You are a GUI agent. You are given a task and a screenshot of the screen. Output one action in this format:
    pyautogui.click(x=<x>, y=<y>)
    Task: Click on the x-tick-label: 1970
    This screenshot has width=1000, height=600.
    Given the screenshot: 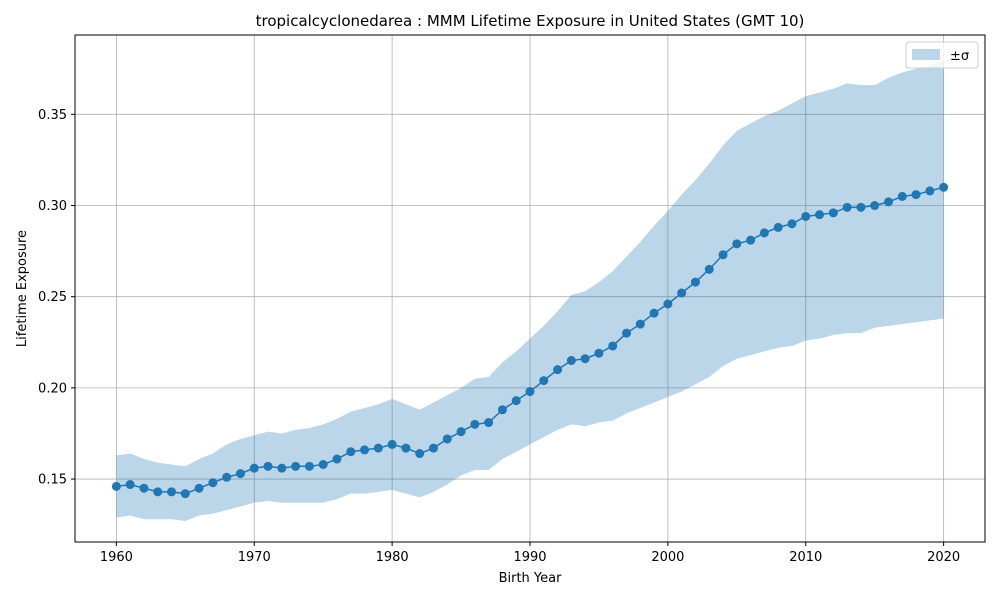 What is the action you would take?
    pyautogui.click(x=254, y=557)
    